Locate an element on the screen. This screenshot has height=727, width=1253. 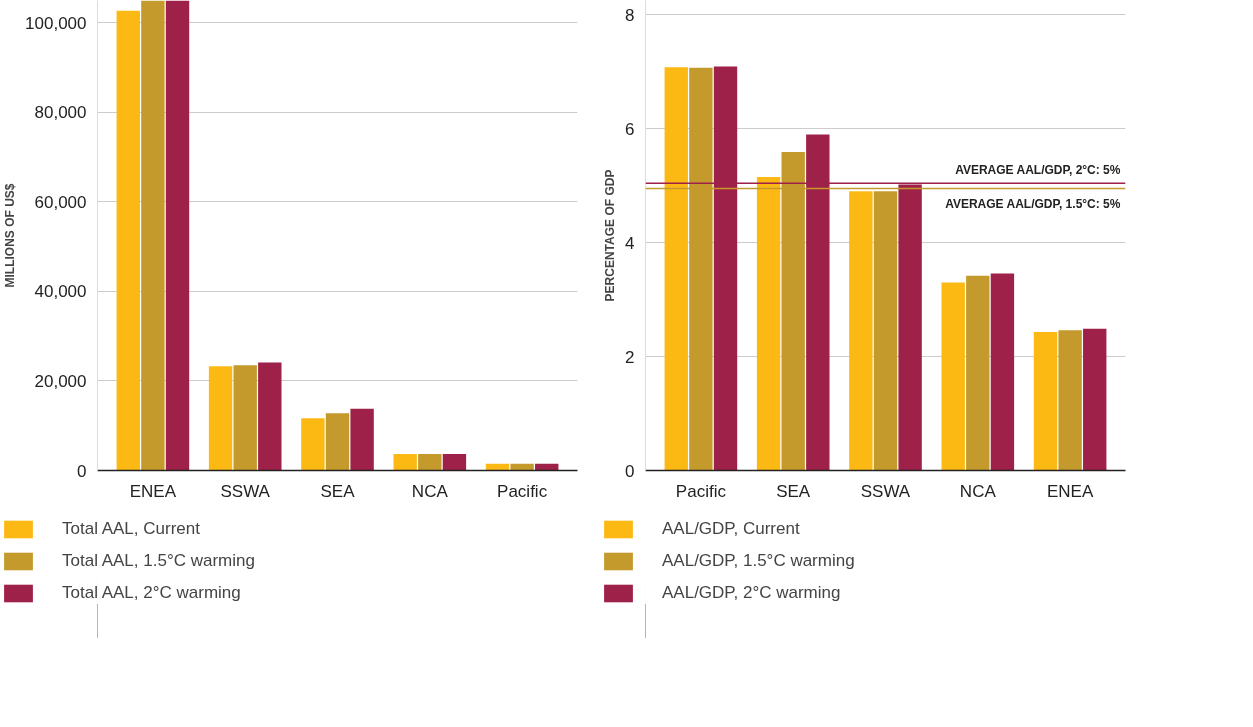
y-axis-title: PERCENTAGE OF GDP is located at coordinates (610, 235).